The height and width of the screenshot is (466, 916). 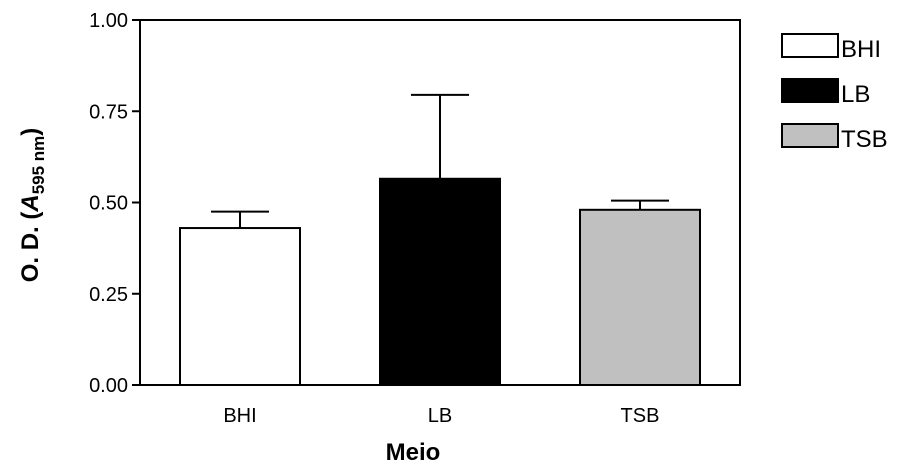 I want to click on x-axis-title: Meio, so click(x=413, y=452).